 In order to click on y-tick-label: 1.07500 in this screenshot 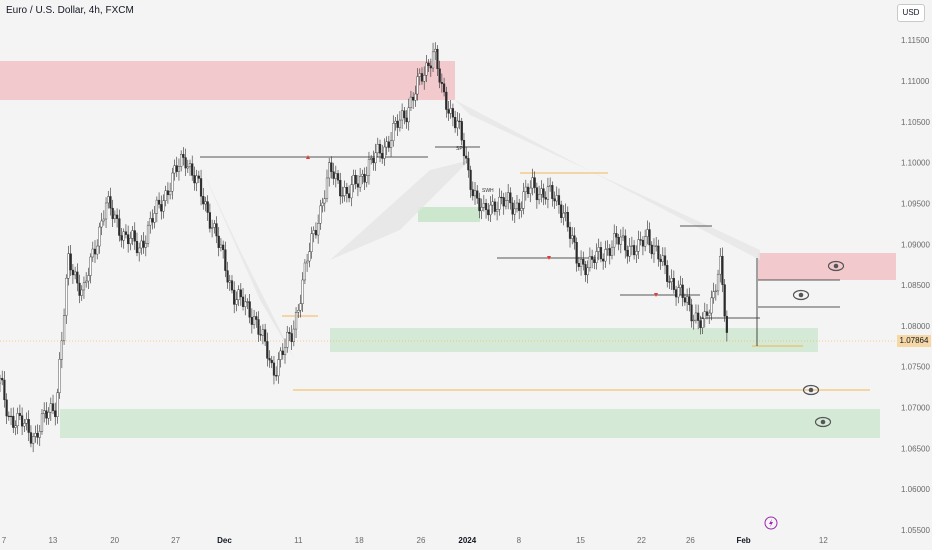, I will do `click(915, 367)`.